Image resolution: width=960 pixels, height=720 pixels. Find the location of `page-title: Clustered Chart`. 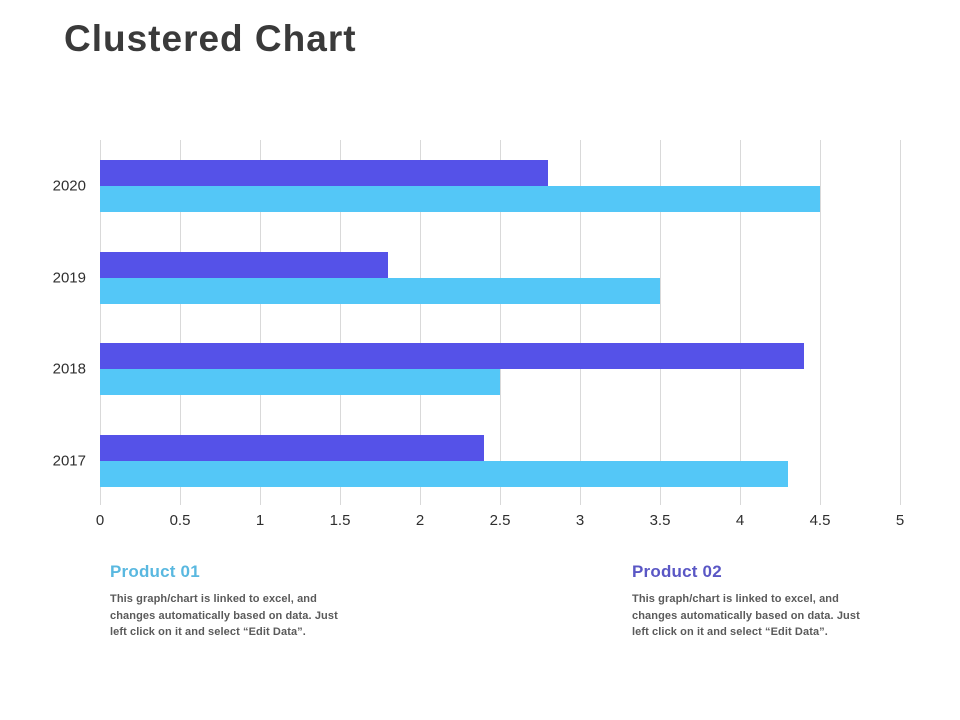

page-title: Clustered Chart is located at coordinates (210, 38).